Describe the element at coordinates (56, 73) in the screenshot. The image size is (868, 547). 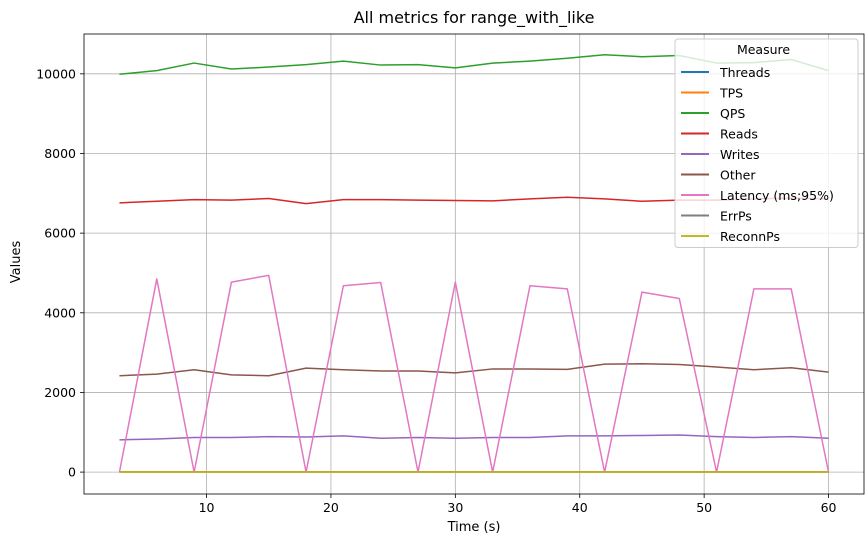
I see `y-tick-label: 10000` at that location.